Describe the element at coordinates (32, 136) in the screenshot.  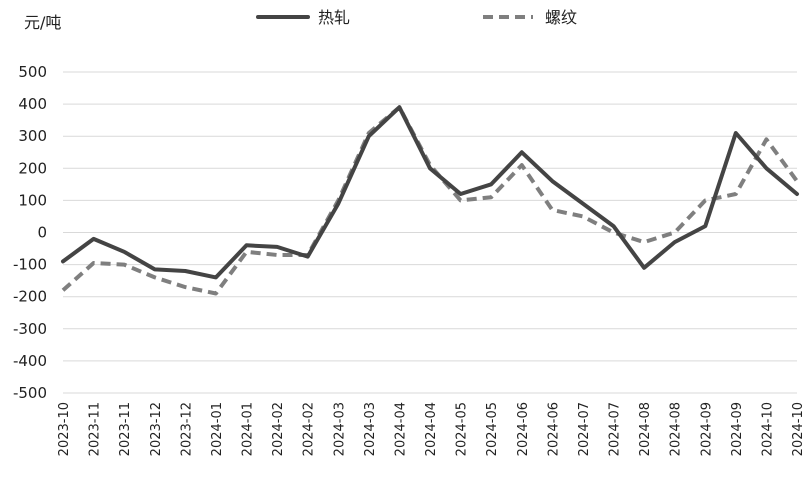
I see `y-tick-label: 300` at that location.